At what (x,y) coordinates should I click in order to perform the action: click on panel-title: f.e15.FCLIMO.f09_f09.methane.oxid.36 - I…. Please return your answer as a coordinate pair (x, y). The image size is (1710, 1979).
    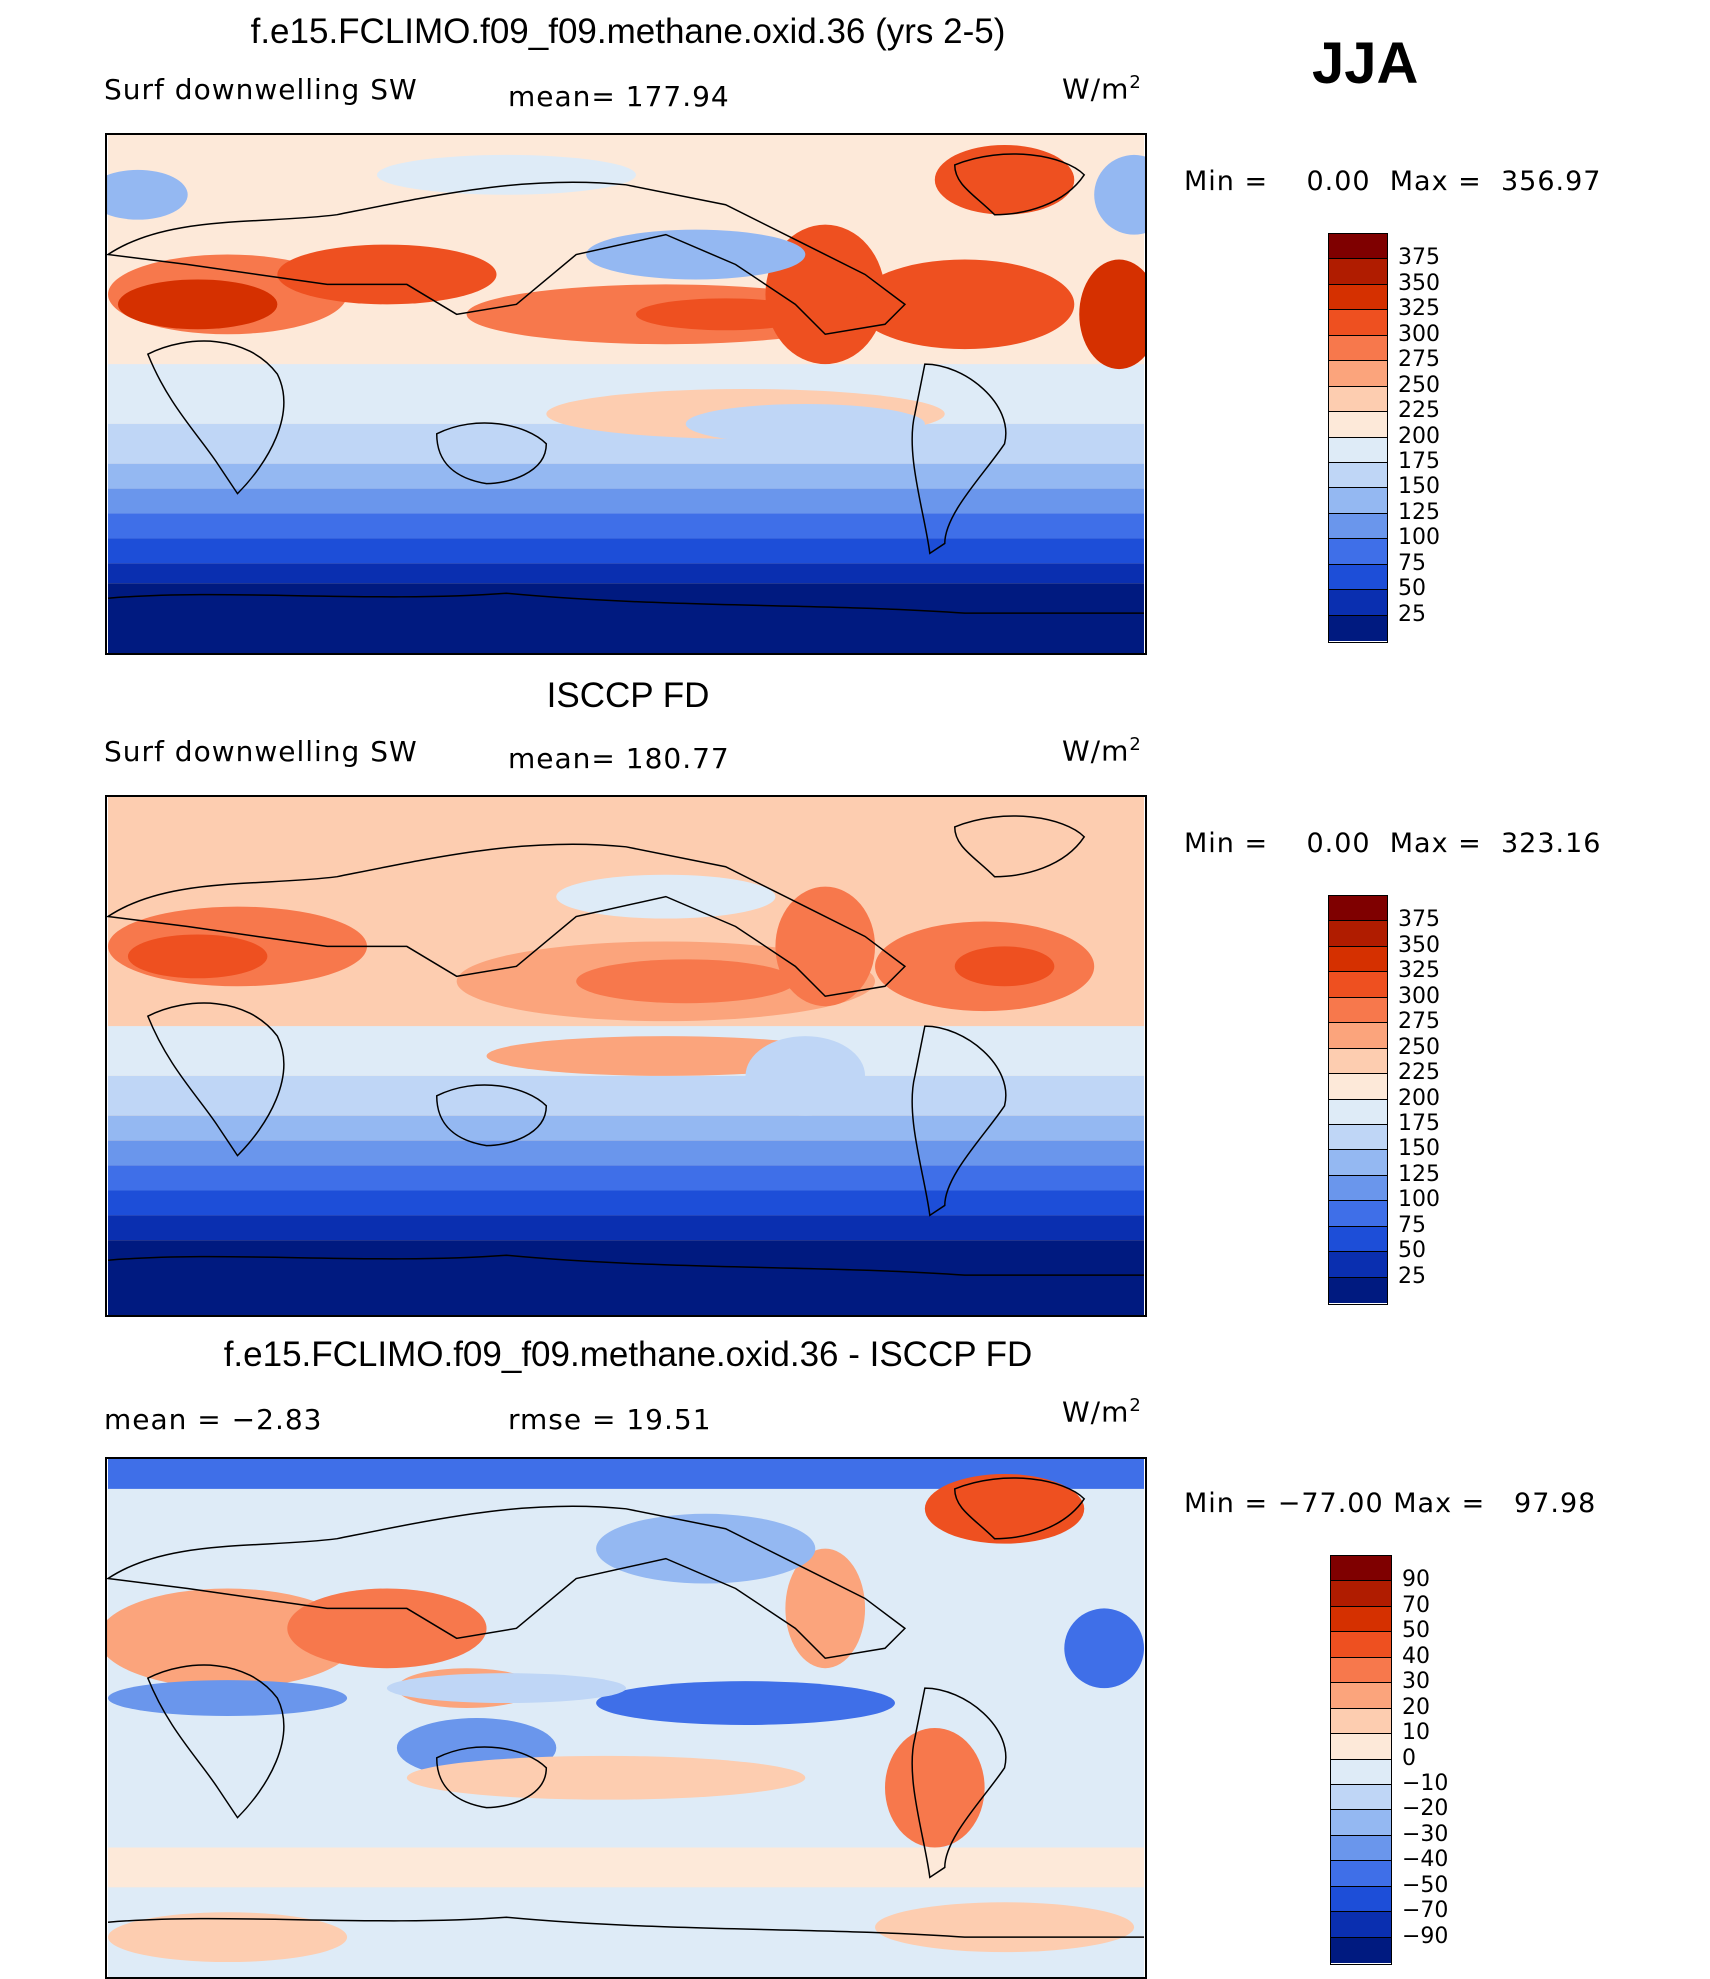
    Looking at the image, I should click on (628, 1354).